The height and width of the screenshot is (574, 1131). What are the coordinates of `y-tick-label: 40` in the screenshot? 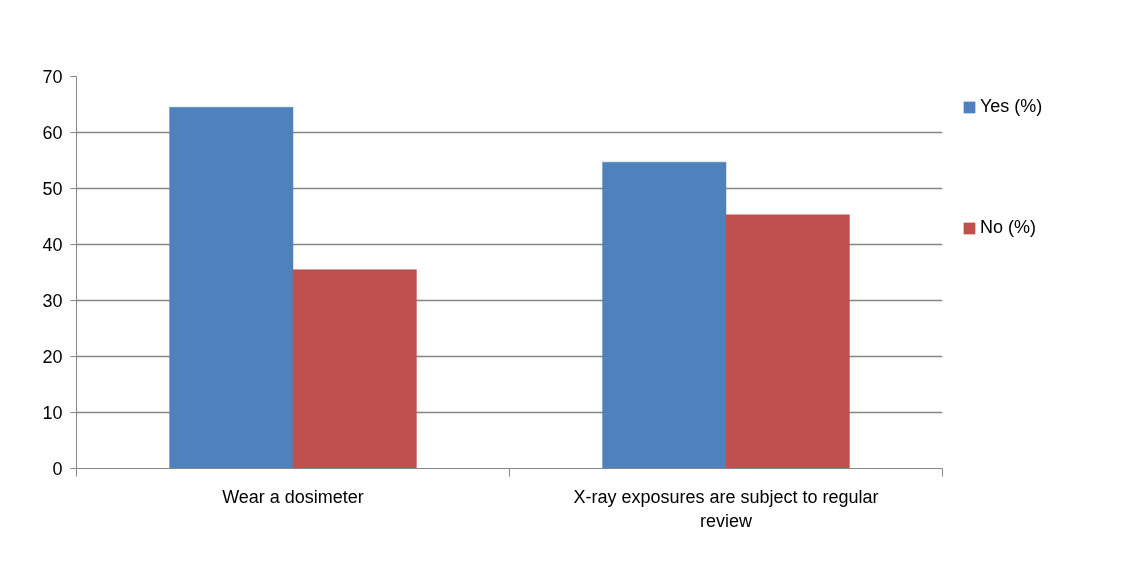 It's located at (52, 245).